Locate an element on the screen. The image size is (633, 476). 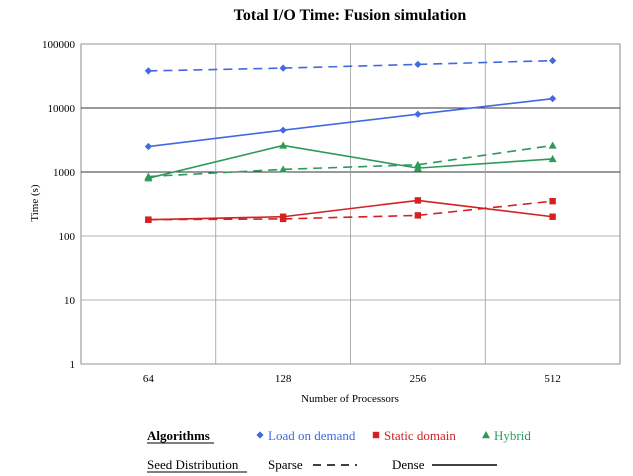
legend-item-label: Load on demand is located at coordinates (312, 435).